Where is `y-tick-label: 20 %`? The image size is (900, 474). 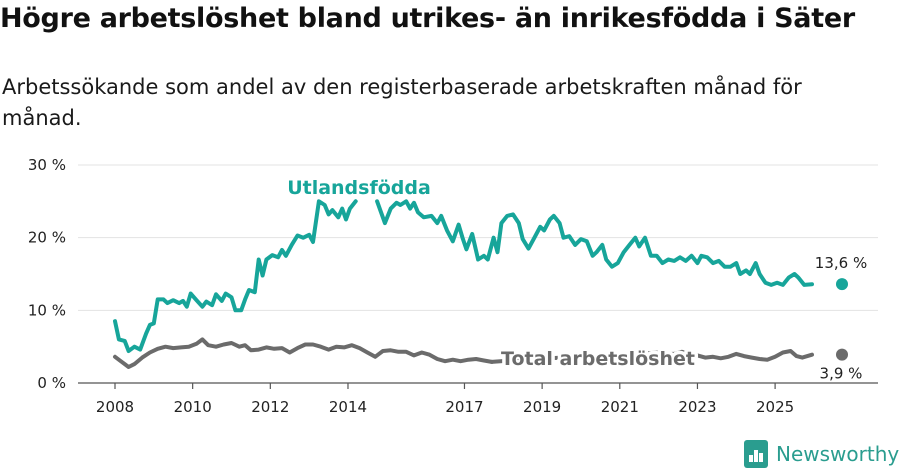
y-tick-label: 20 % is located at coordinates (47, 238).